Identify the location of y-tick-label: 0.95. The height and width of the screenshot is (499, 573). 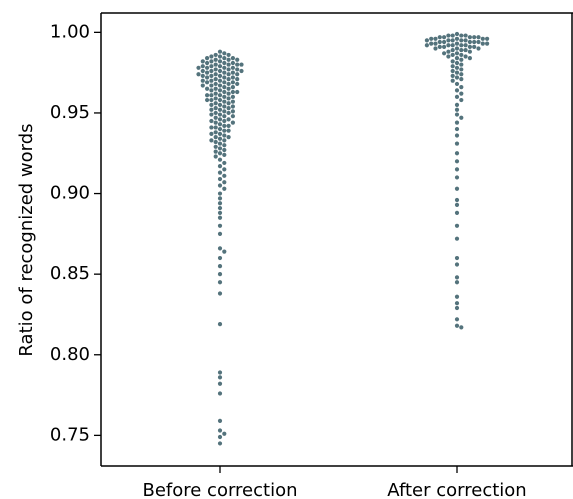
(70, 112).